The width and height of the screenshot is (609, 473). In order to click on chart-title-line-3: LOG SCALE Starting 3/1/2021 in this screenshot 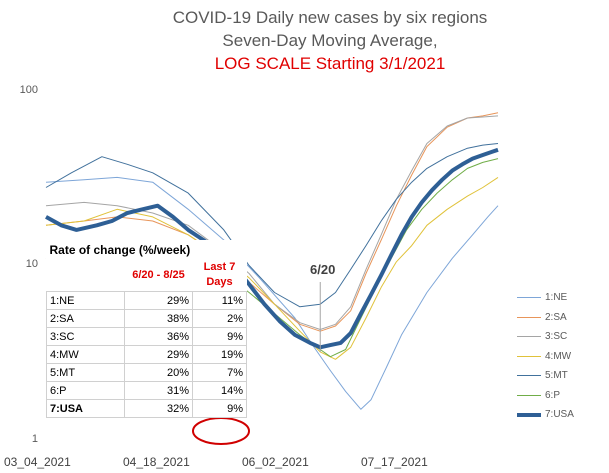, I will do `click(330, 63)`.